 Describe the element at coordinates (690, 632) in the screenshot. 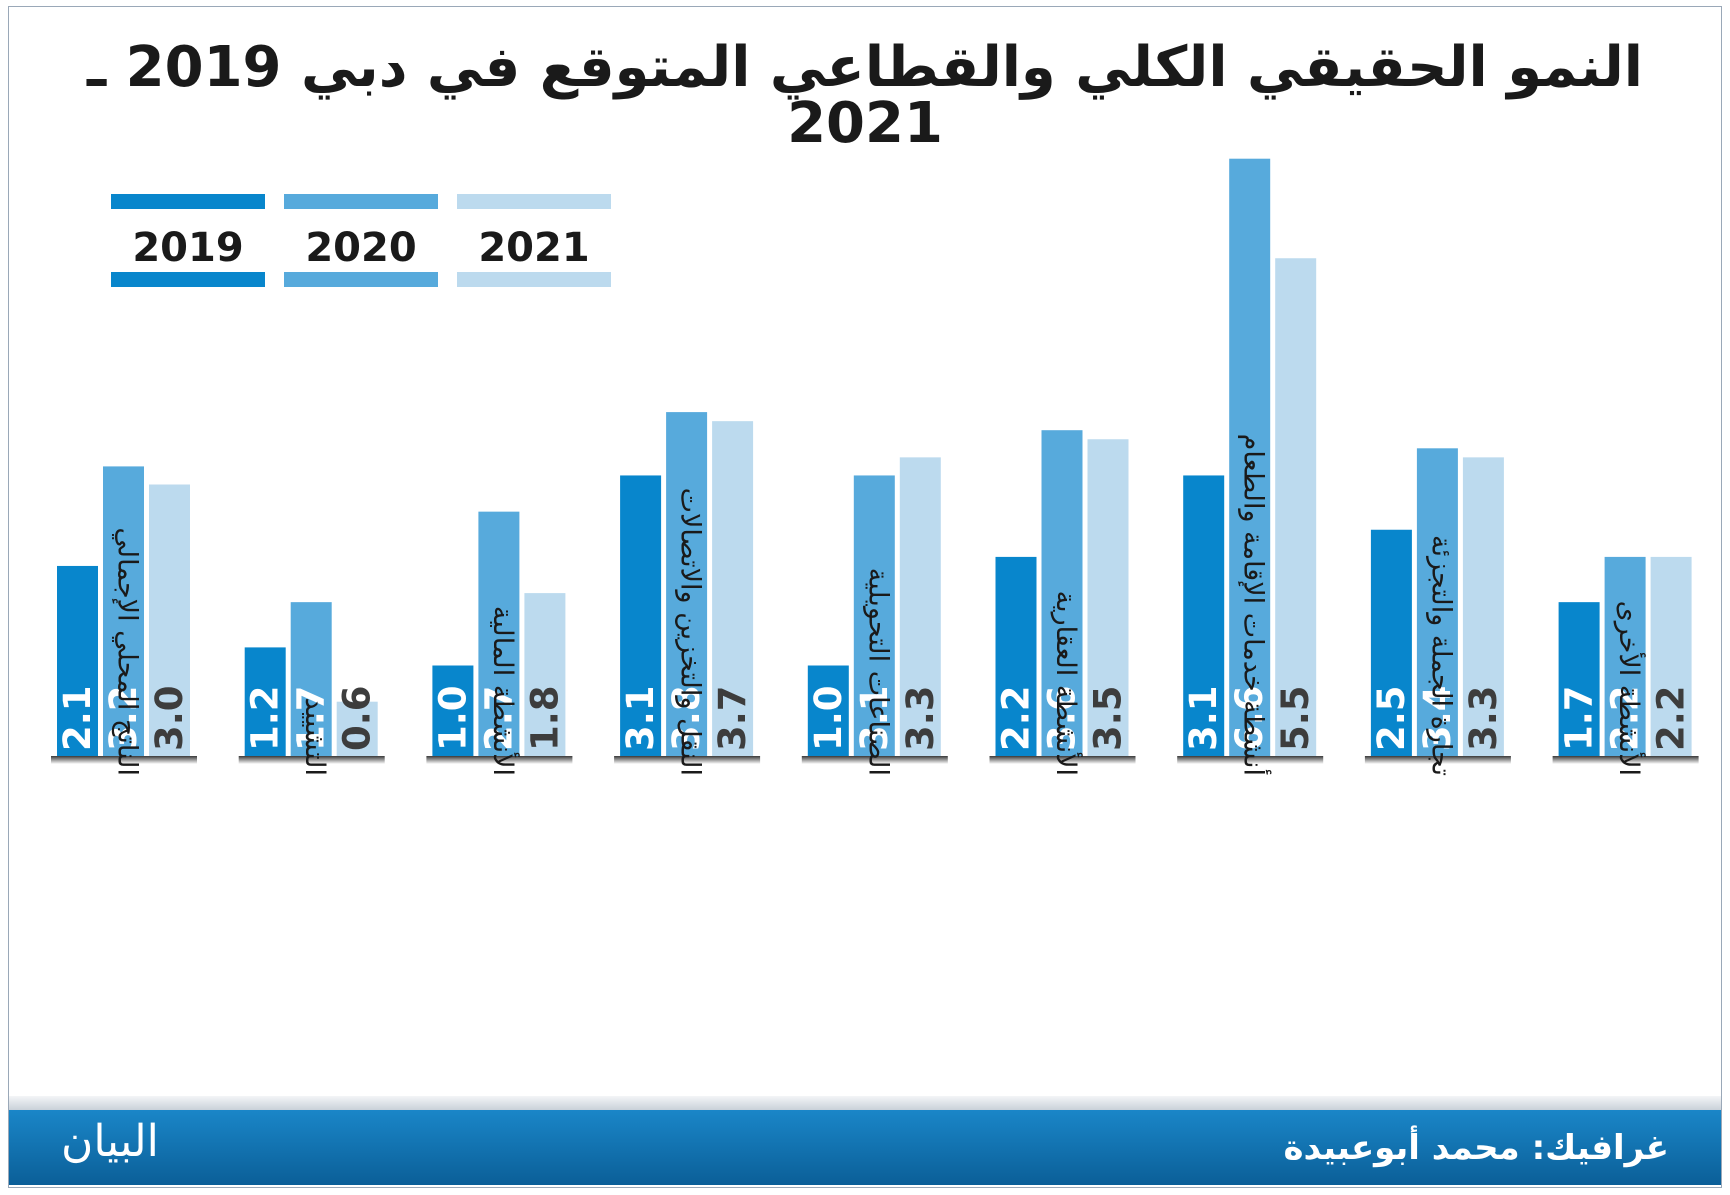

I see `category-label-4: النقل والتخزين والاتصالات` at that location.